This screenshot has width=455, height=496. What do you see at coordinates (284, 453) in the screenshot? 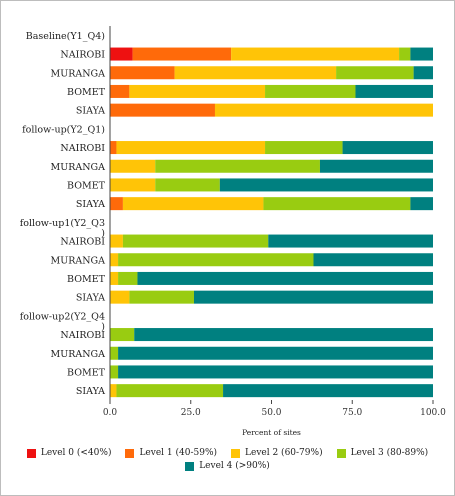
I see `legend-label: Level 2 (60-79%)` at bounding box center [284, 453].